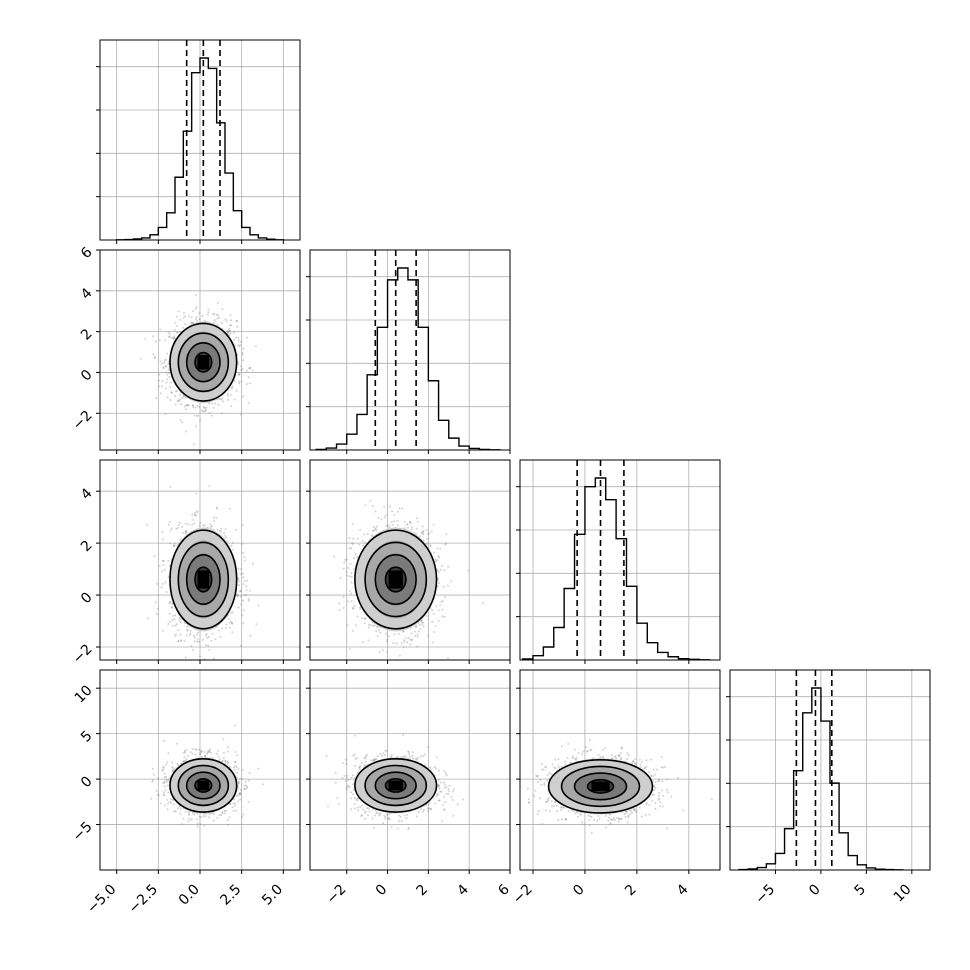  What do you see at coordinates (423, 891) in the screenshot?
I see `x-tick-label: 2` at bounding box center [423, 891].